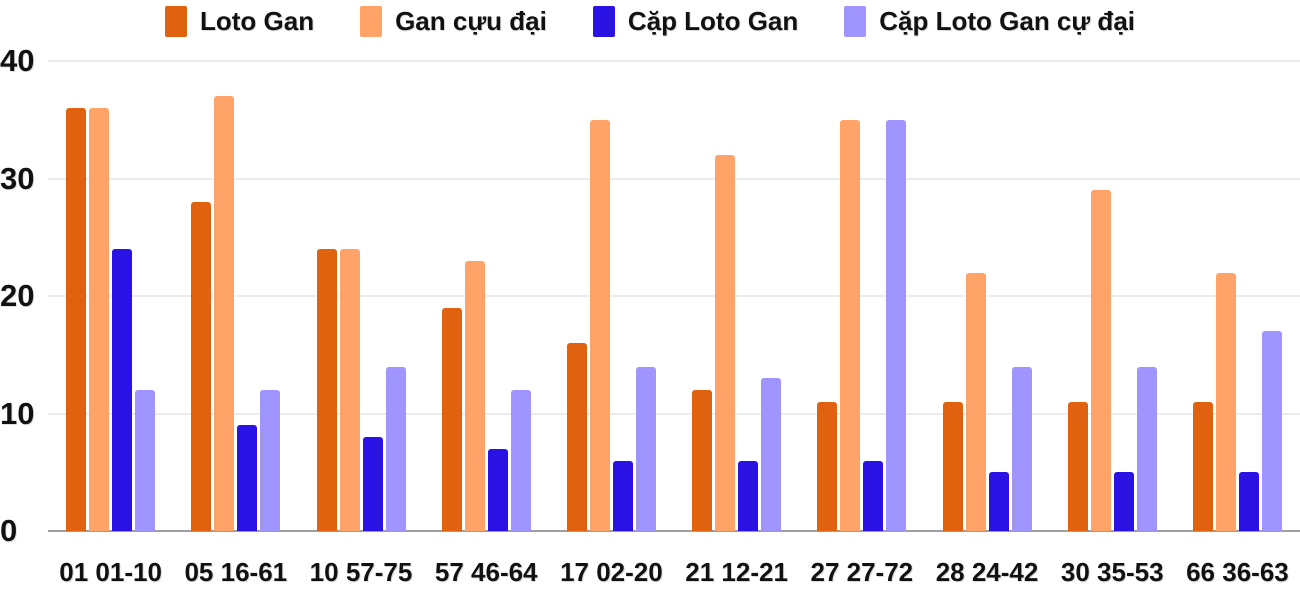 Image resolution: width=1300 pixels, height=600 pixels. What do you see at coordinates (486, 572) in the screenshot?
I see `x-tick-label: 57 46-64` at bounding box center [486, 572].